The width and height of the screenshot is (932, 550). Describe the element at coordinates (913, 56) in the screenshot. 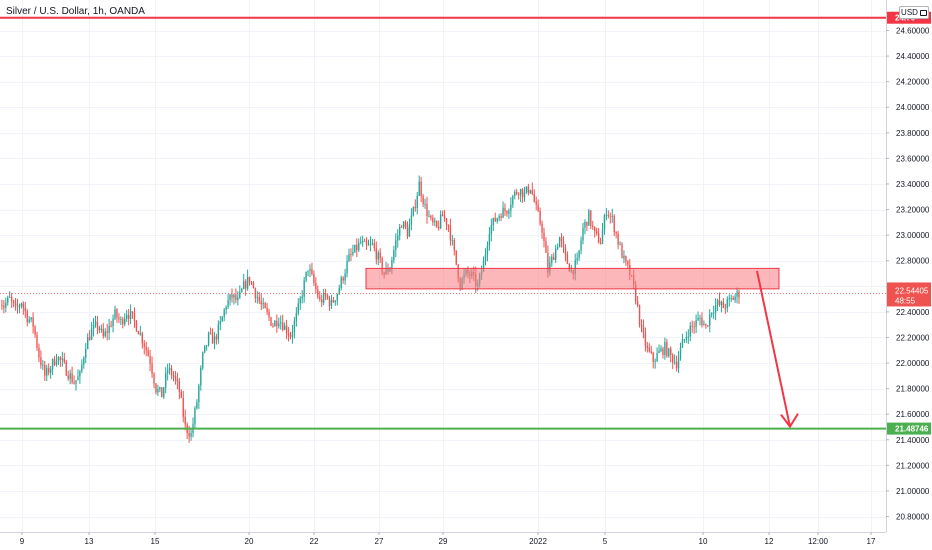

I see `price-tick-label: 24.40000` at that location.